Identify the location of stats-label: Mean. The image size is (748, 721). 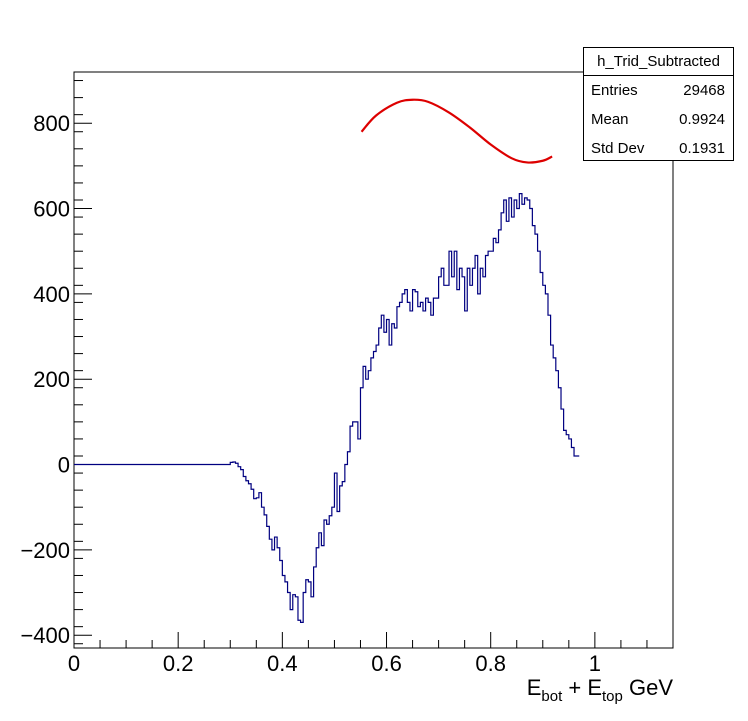
(610, 119).